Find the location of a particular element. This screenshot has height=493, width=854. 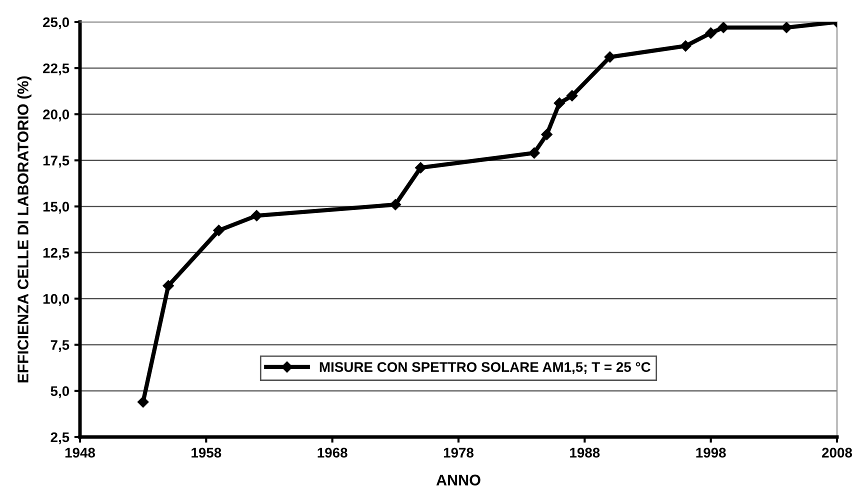

x-axis-title: ANNO is located at coordinates (458, 480).